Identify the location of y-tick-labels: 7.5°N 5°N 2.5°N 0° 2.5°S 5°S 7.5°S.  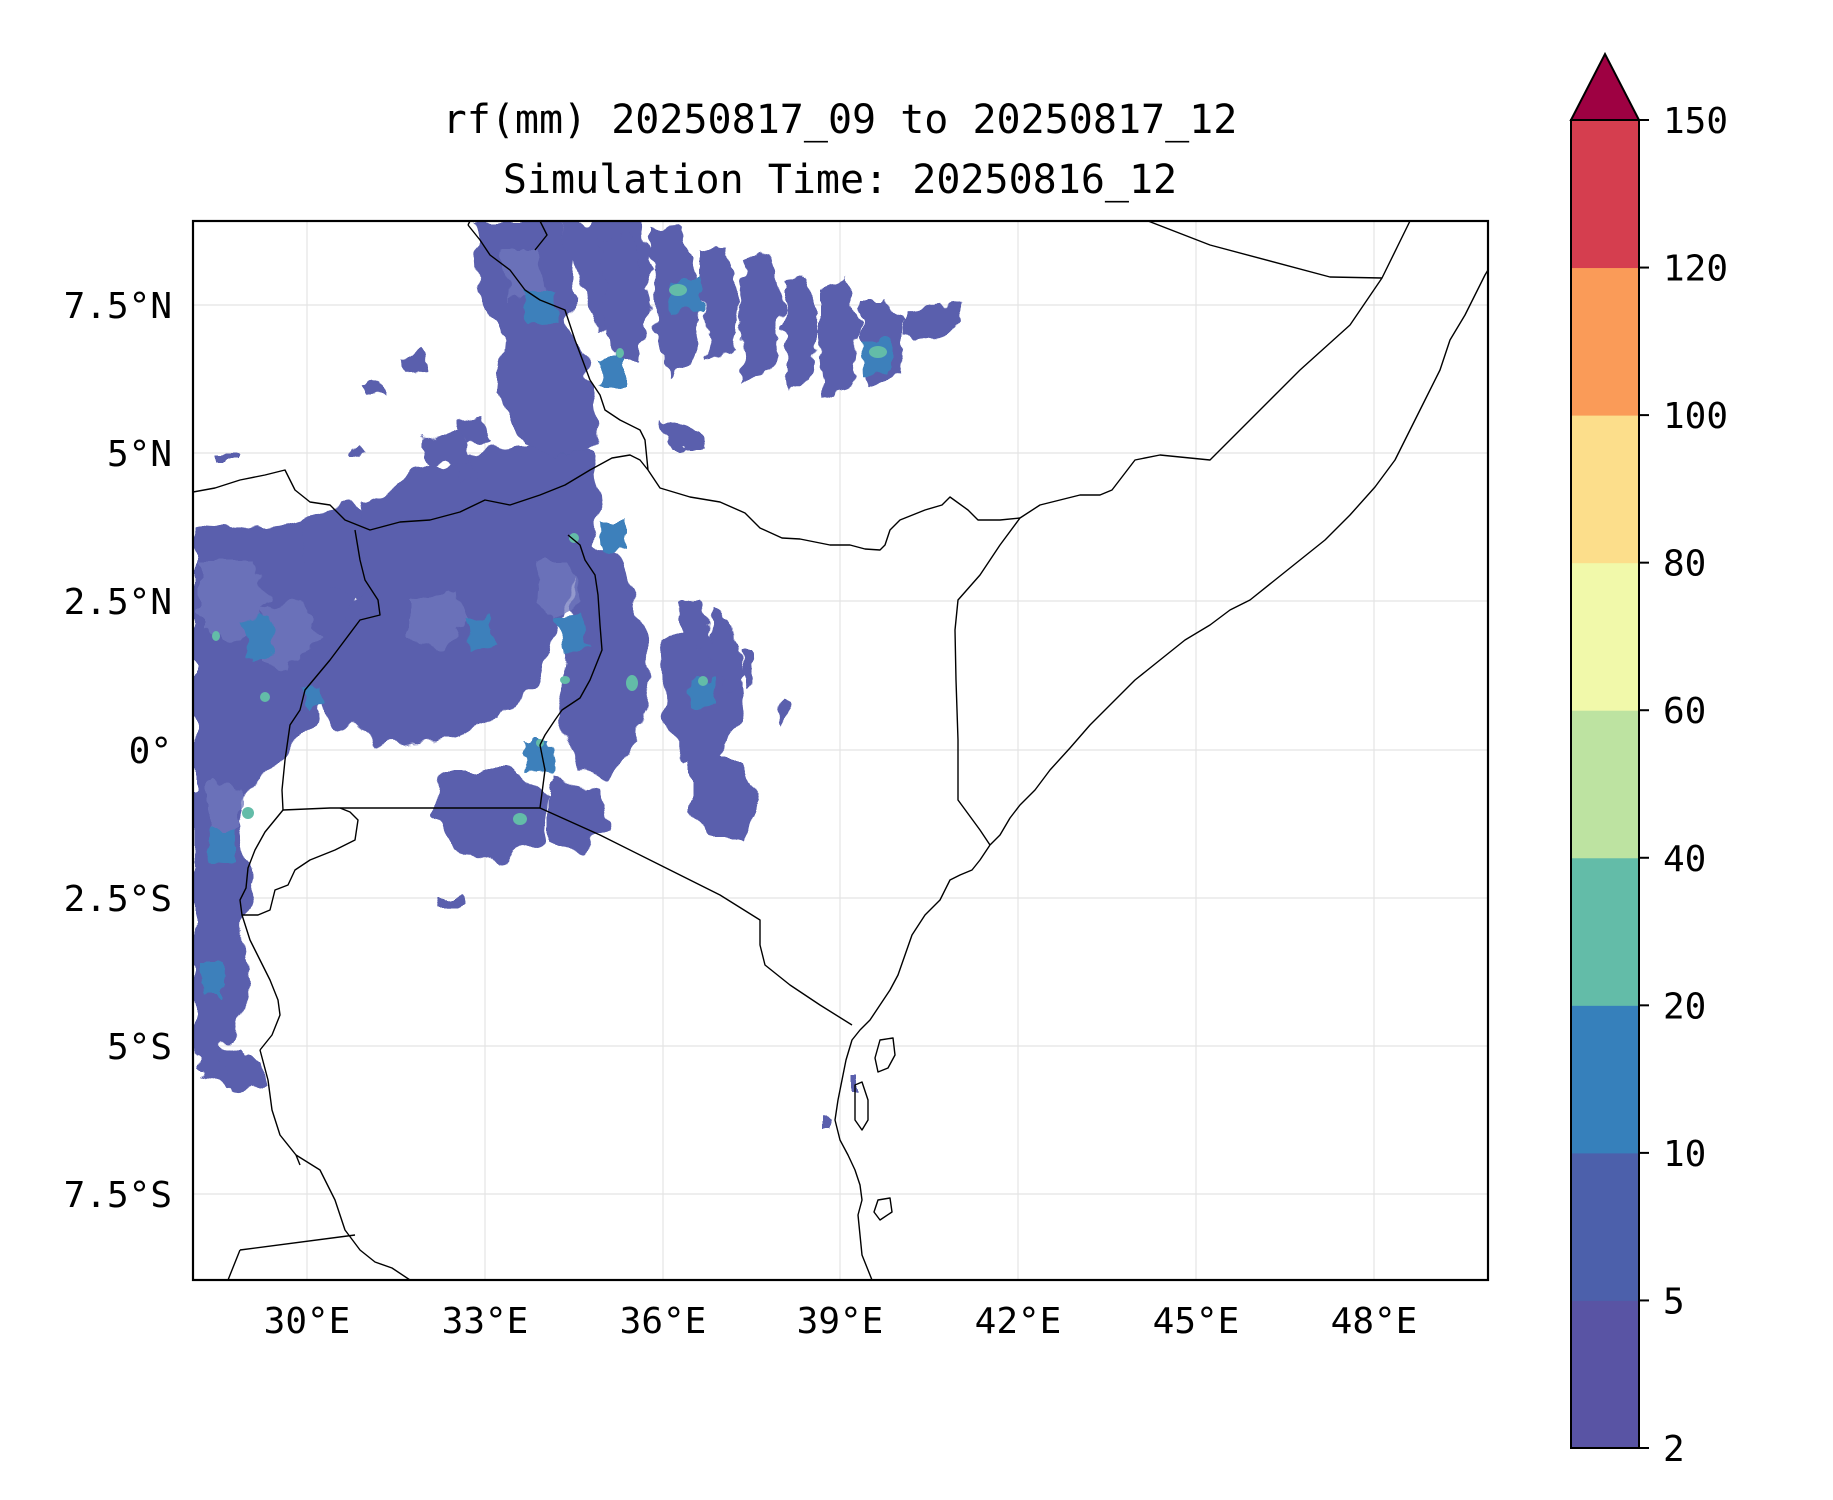
(118, 751).